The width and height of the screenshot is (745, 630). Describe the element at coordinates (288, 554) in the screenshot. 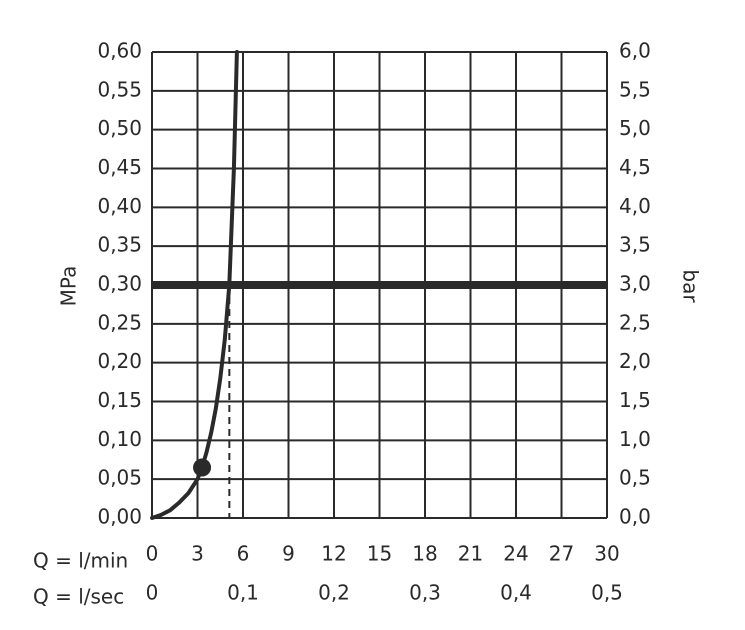

I see `x-primary-tick-label: 9` at that location.